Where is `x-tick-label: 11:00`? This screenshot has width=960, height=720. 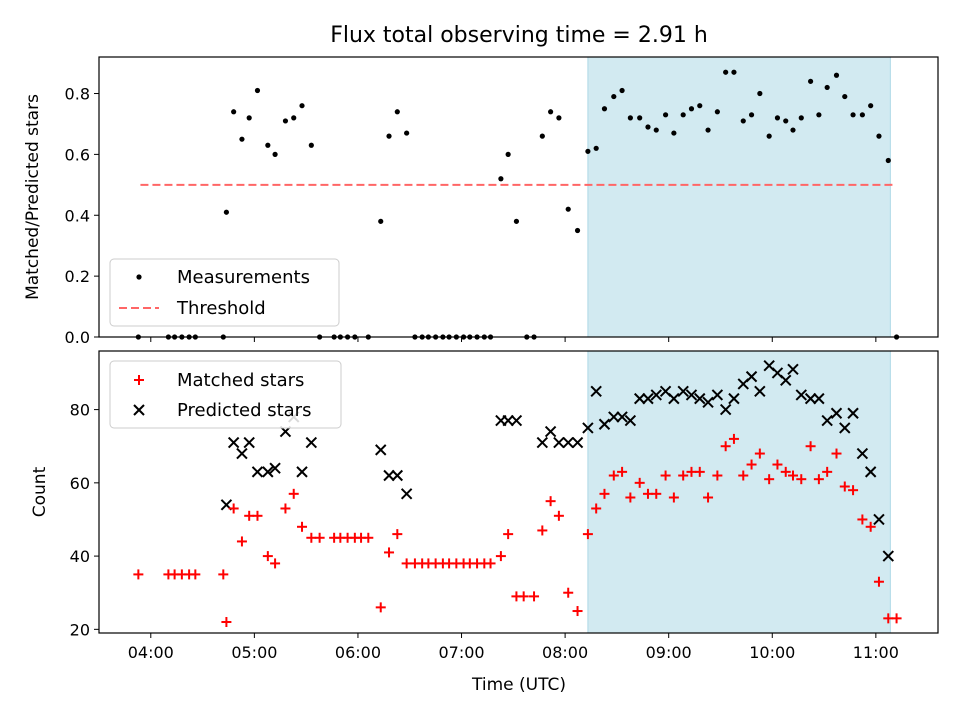 x-tick-label: 11:00 is located at coordinates (876, 652).